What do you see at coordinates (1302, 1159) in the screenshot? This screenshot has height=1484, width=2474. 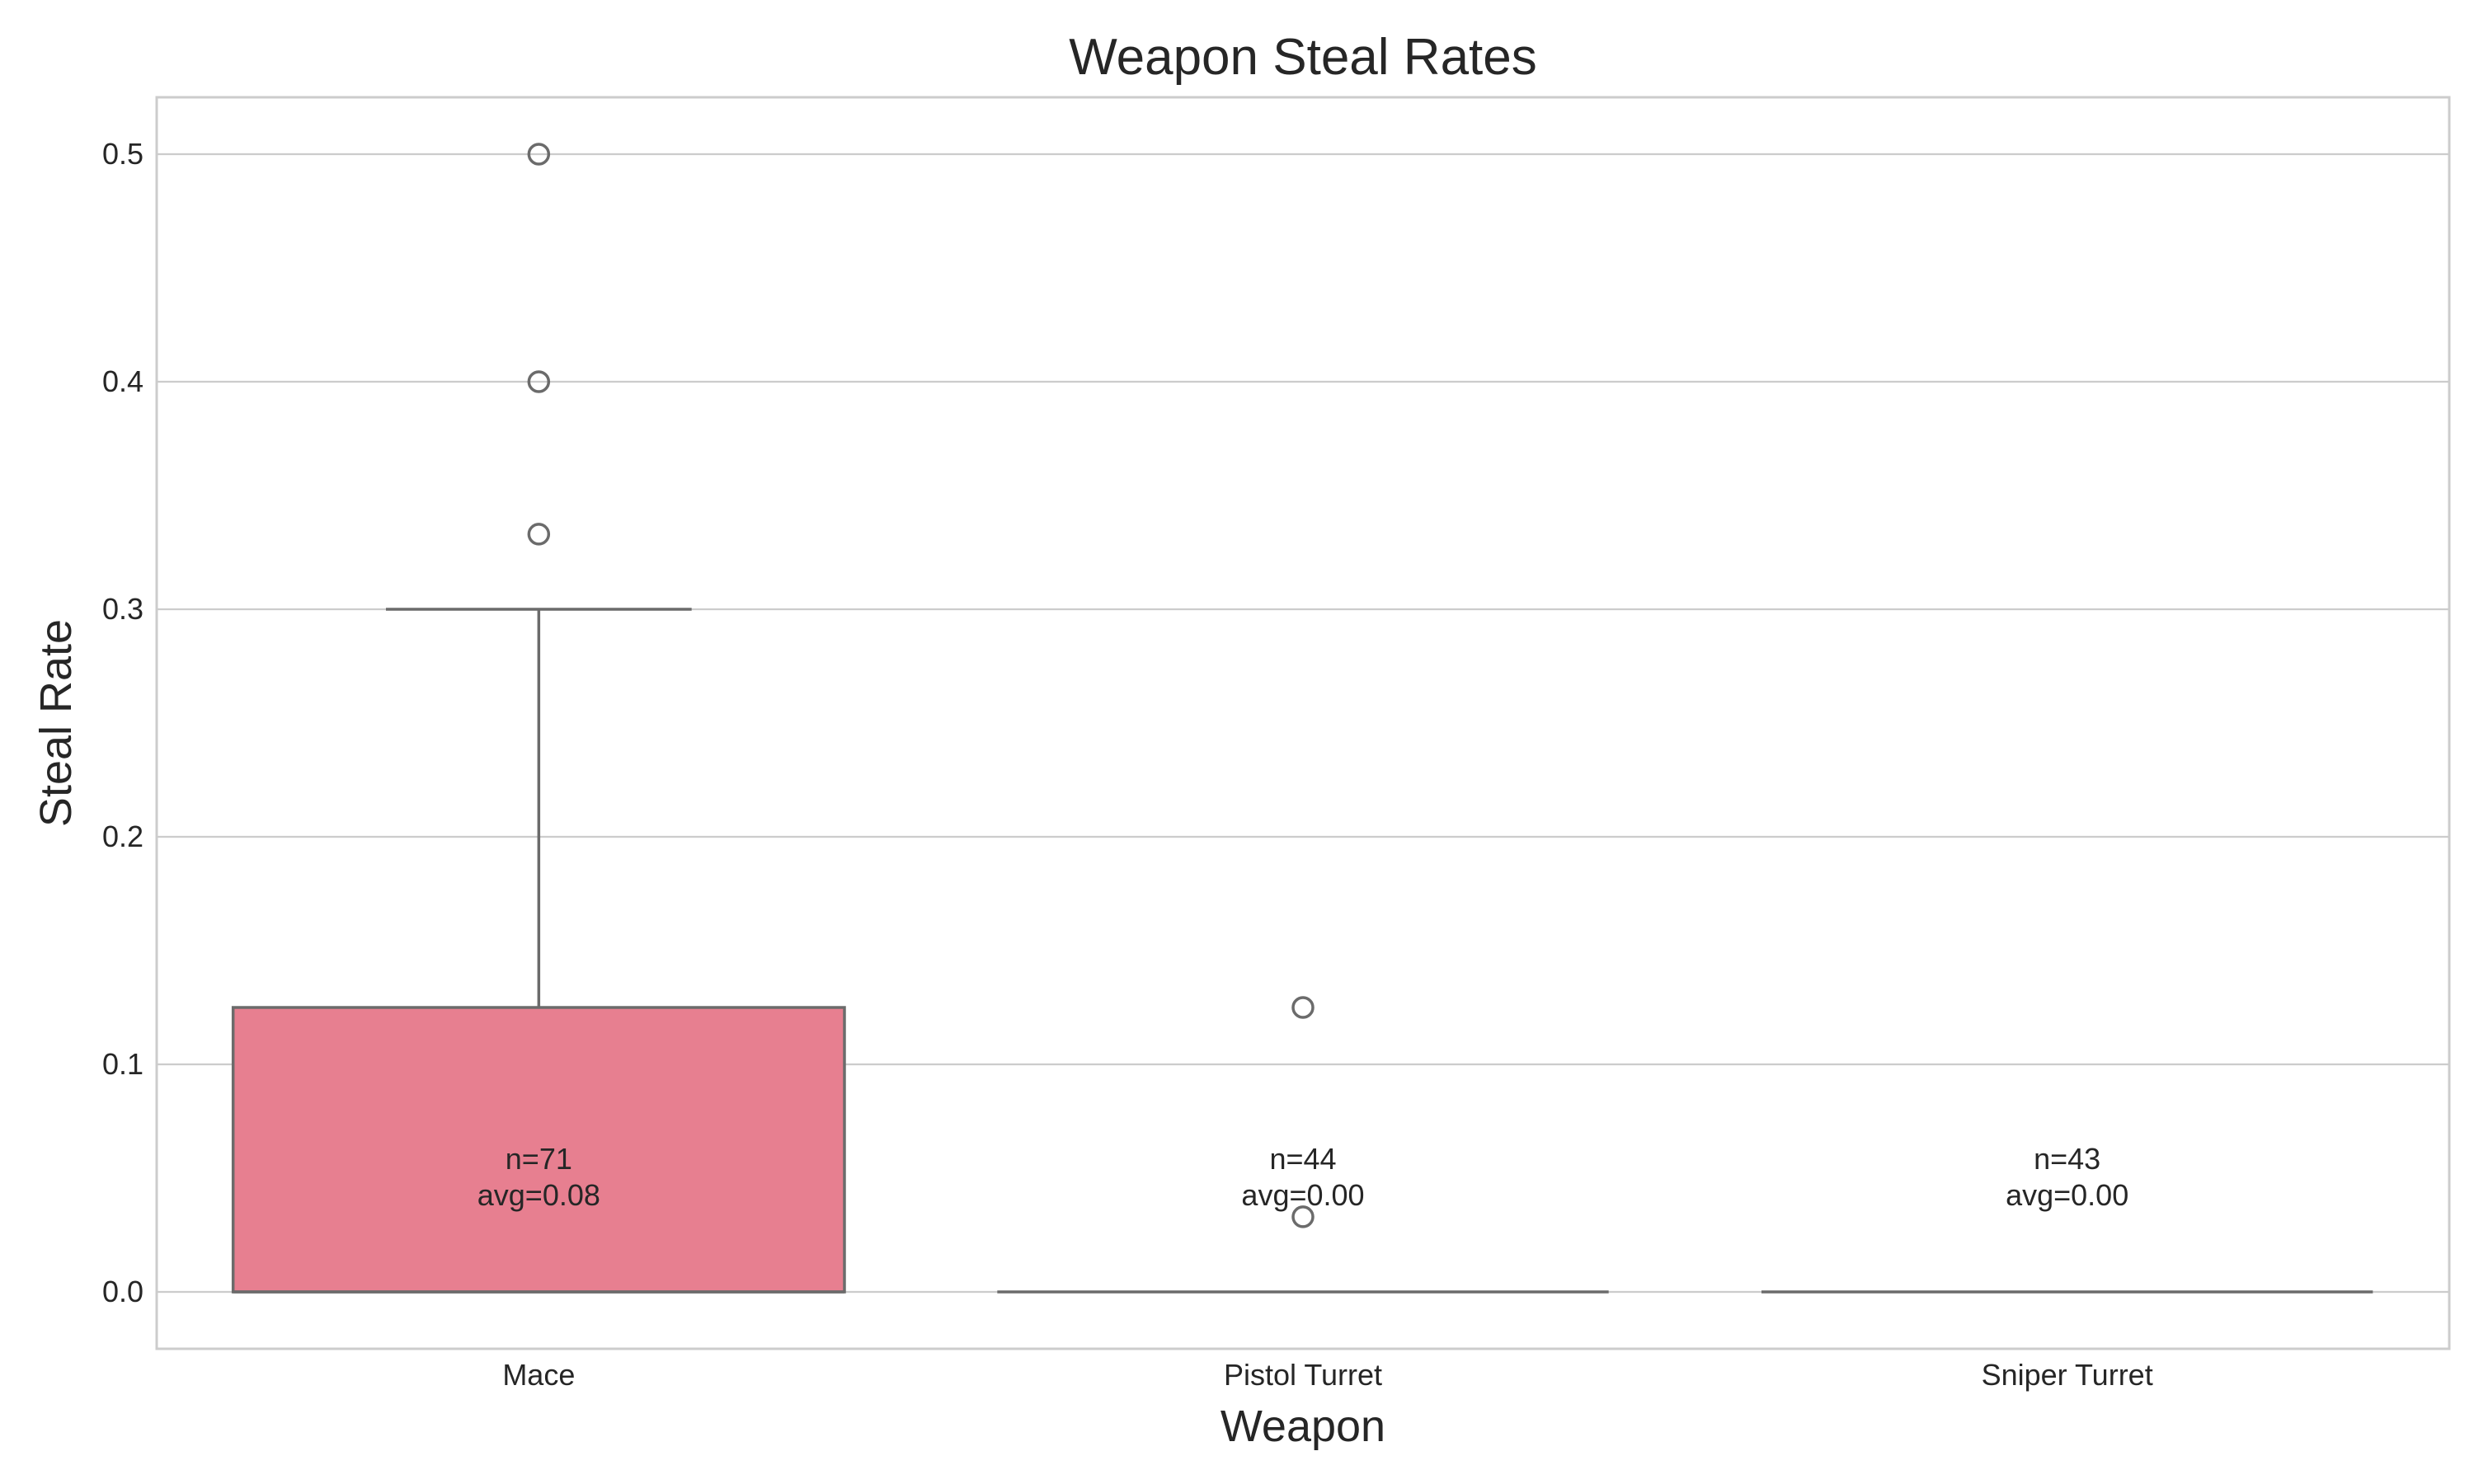 I see `count-annotation: n=44` at bounding box center [1302, 1159].